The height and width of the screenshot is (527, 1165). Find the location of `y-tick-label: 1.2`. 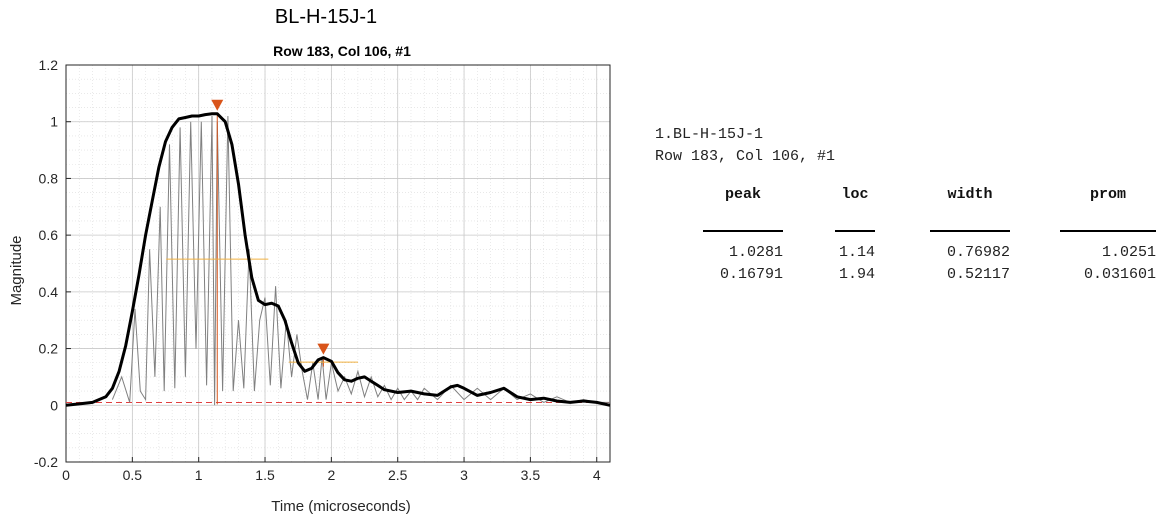

y-tick-label: 1.2 is located at coordinates (49, 65).